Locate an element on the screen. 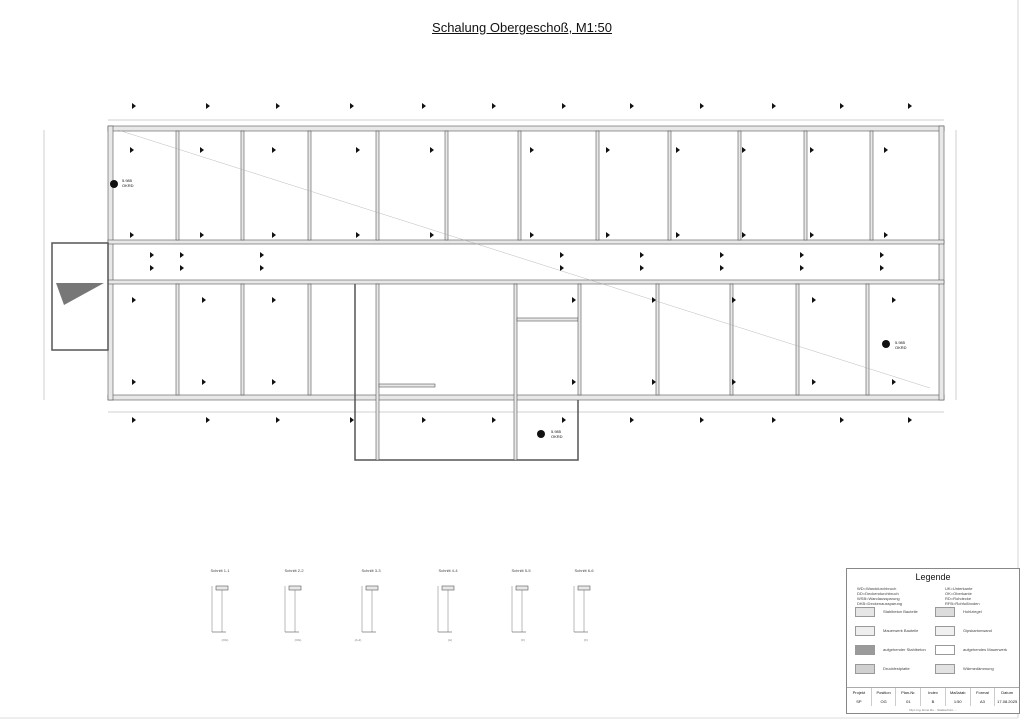  section-label: Schnitt 6-6 is located at coordinates (584, 570).